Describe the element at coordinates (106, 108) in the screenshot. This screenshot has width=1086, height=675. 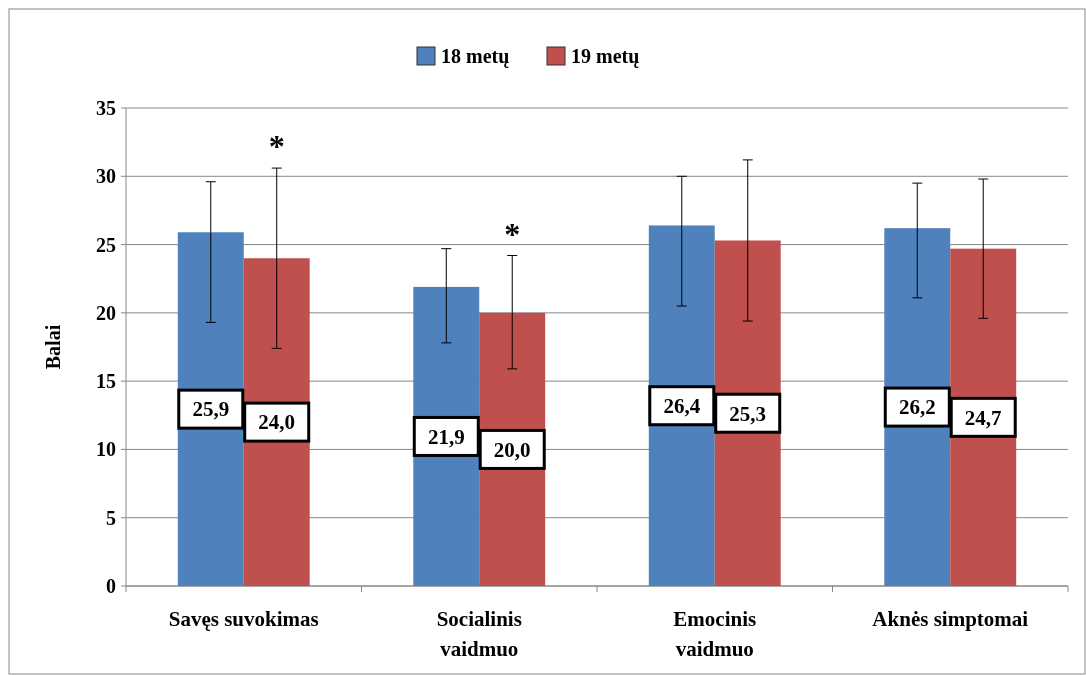
I see `y-tick-label: 35` at that location.